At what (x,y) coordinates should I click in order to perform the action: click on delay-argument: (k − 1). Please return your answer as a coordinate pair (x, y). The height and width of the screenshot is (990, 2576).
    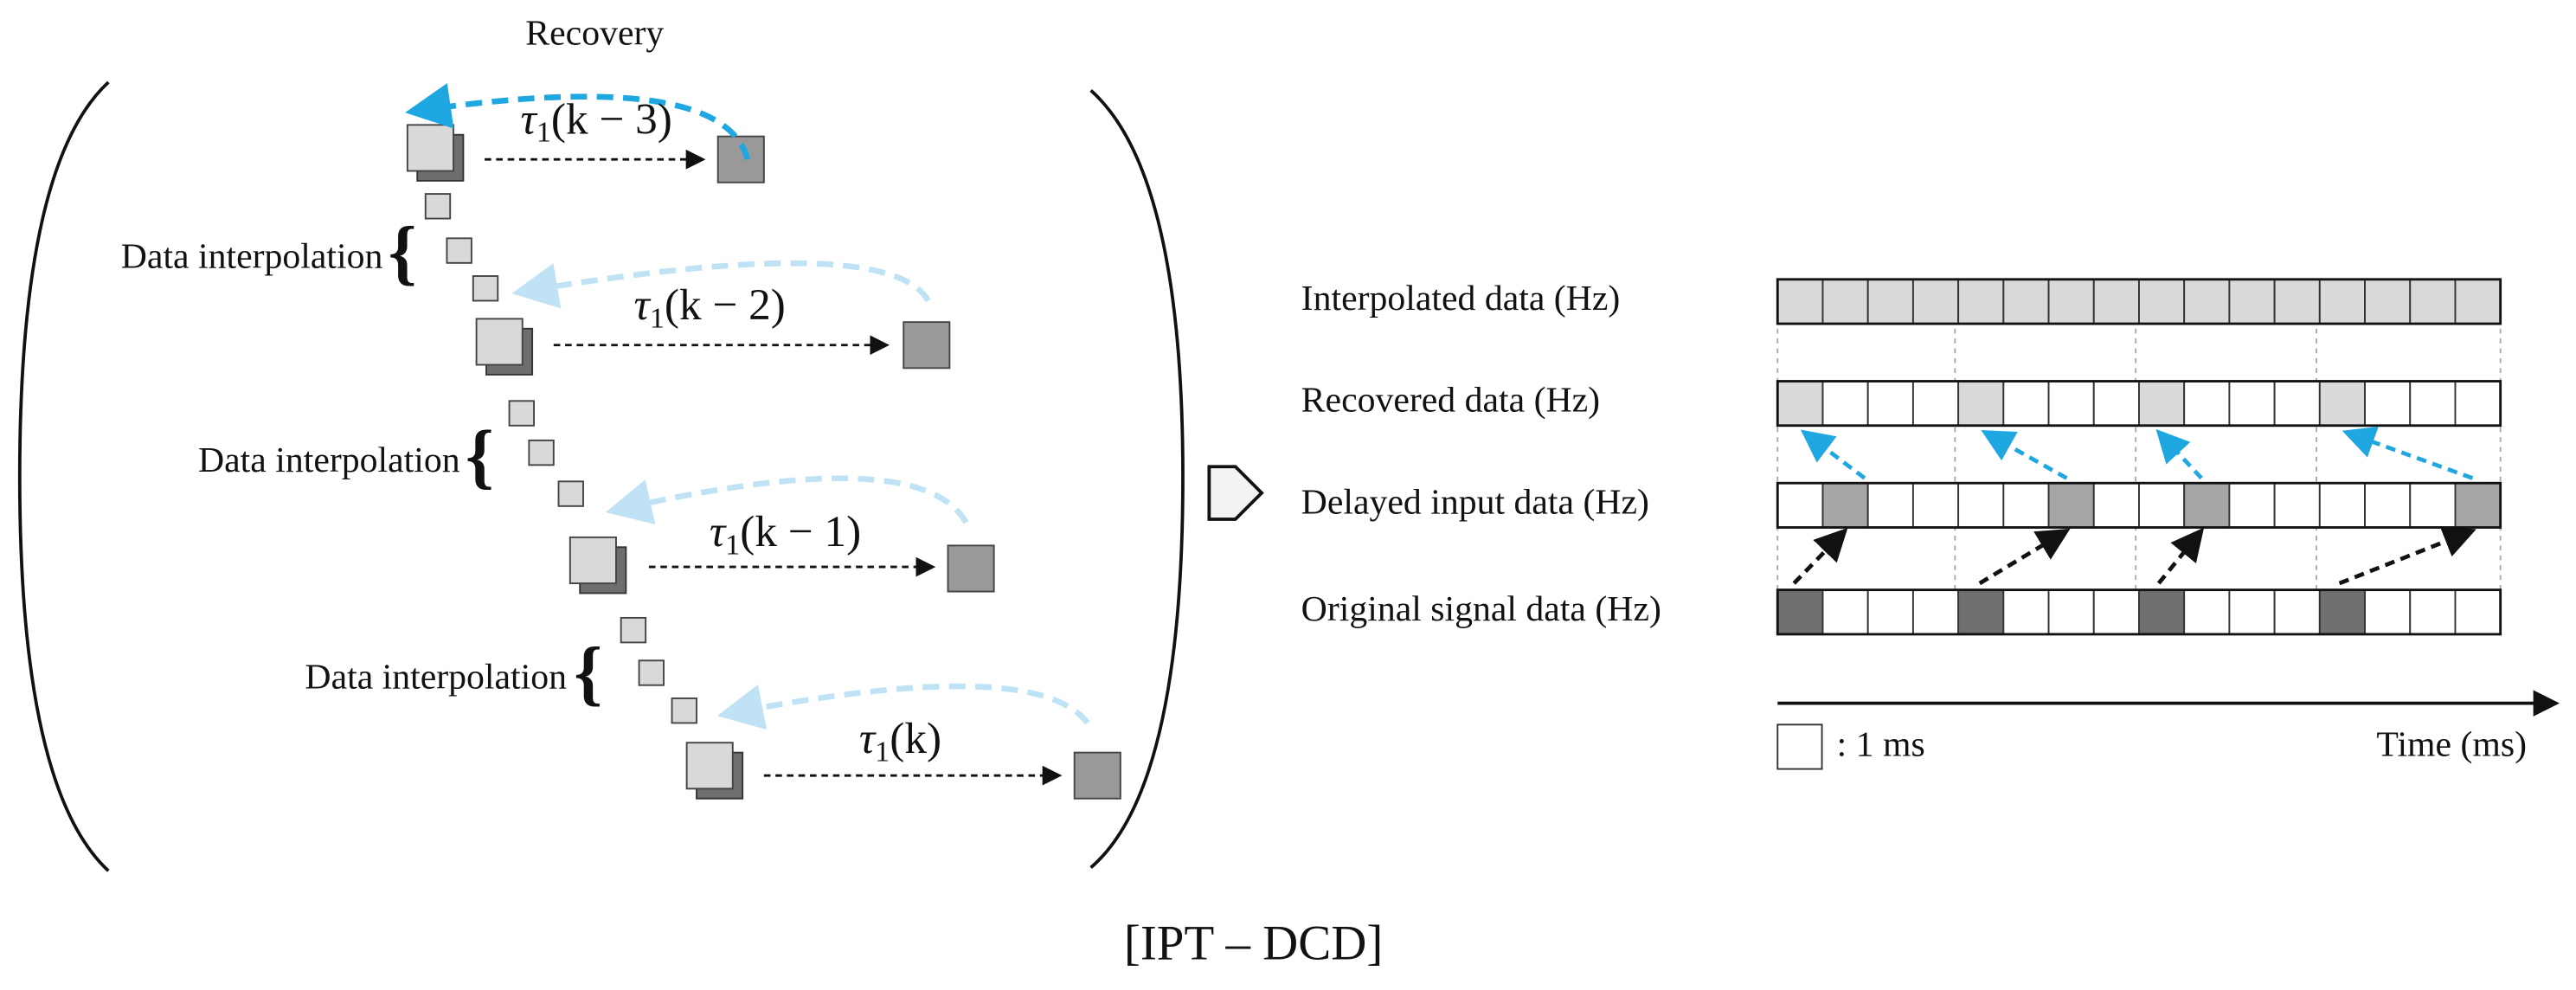
    Looking at the image, I should click on (801, 531).